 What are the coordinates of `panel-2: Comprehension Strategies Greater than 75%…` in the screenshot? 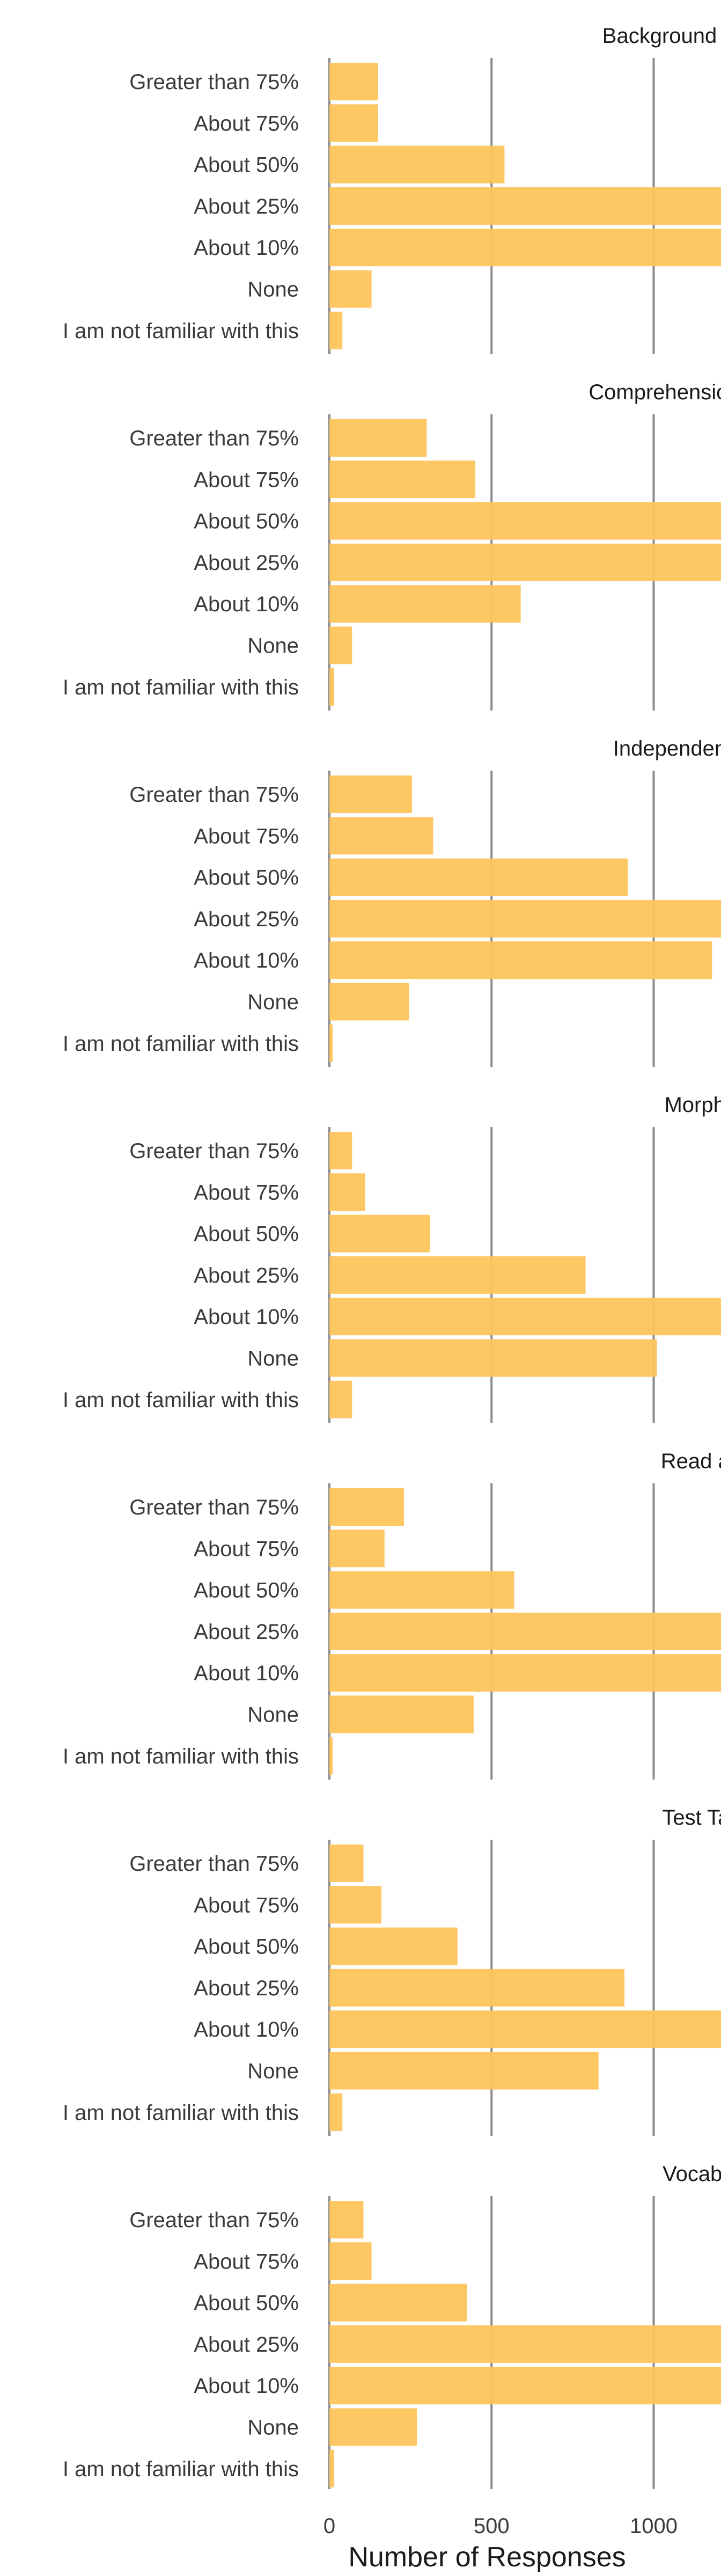 It's located at (392, 545).